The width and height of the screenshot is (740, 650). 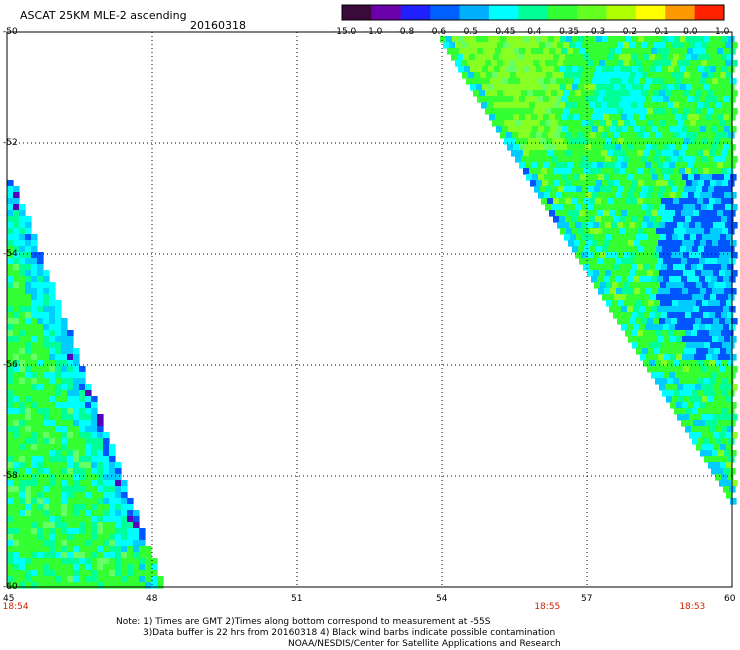 I want to click on colorbar-segment, so click(x=474, y=12).